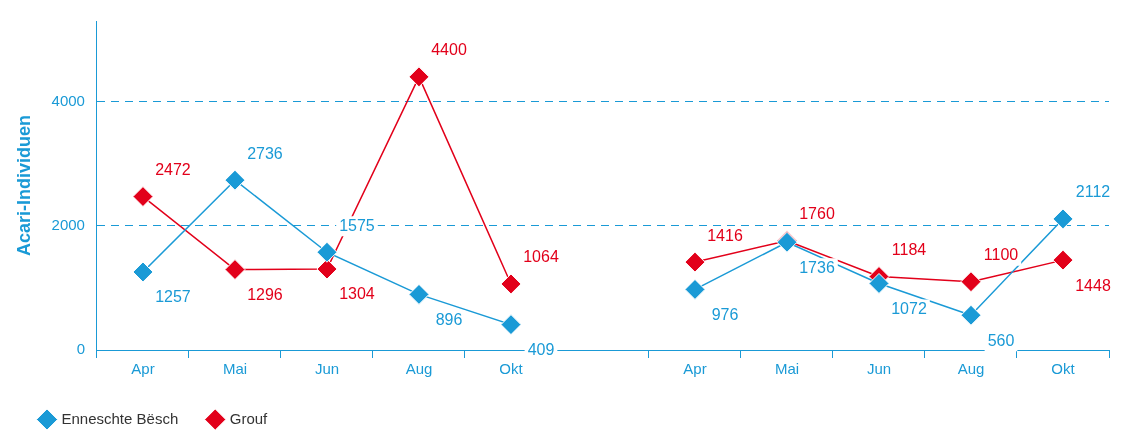 The width and height of the screenshot is (1139, 437). I want to click on data-label: 1184, so click(909, 249).